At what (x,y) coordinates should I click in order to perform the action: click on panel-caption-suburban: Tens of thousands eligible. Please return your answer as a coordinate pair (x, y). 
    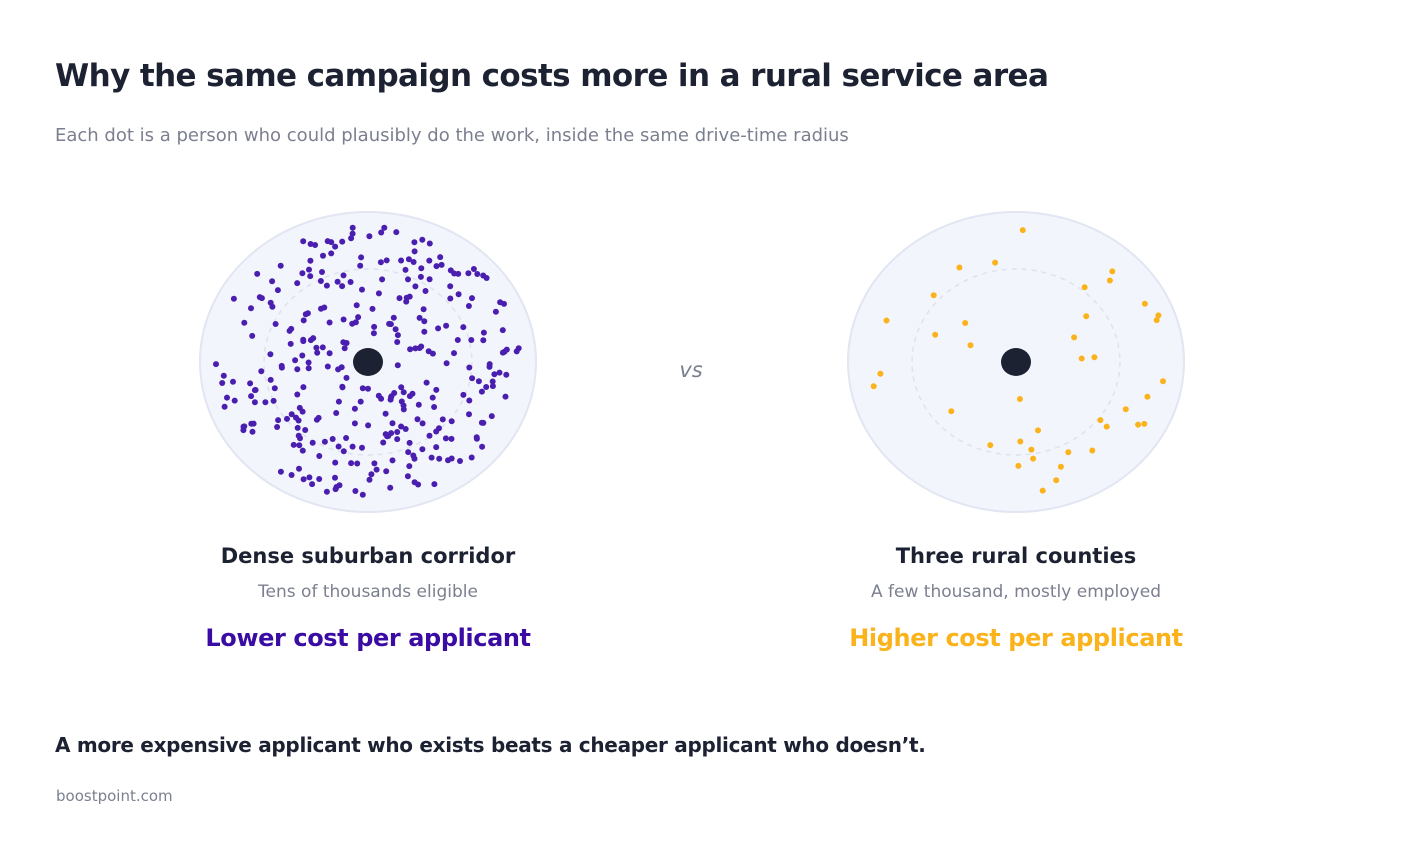
    Looking at the image, I should click on (368, 592).